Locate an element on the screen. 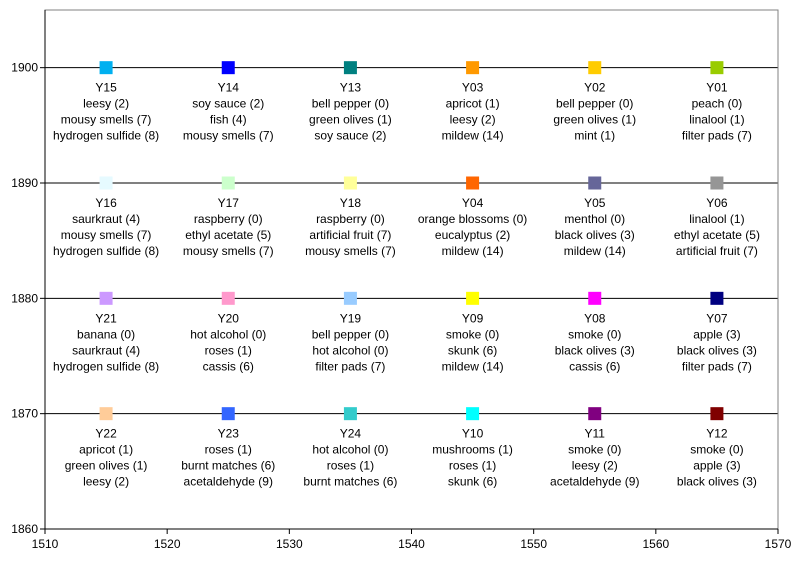 The image size is (800, 562). point-y19 is located at coordinates (350, 298).